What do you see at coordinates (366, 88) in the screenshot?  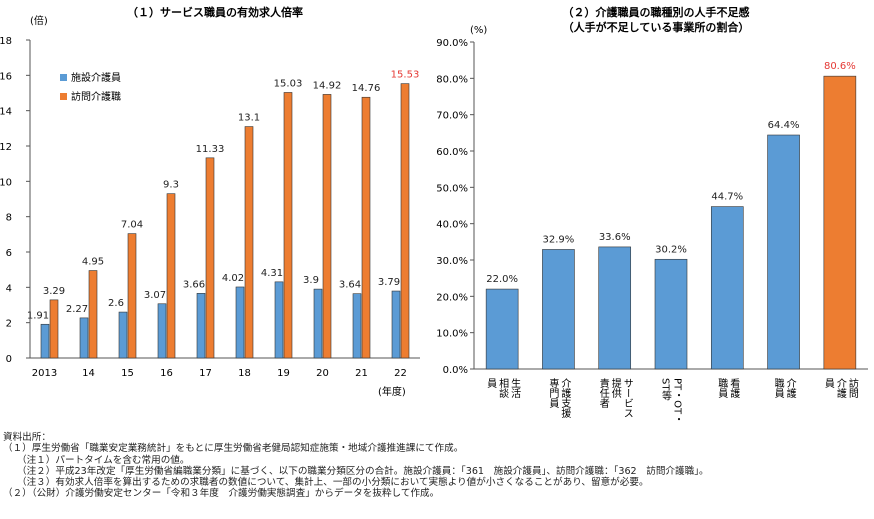 I see `data-label-visiting: 14.76` at bounding box center [366, 88].